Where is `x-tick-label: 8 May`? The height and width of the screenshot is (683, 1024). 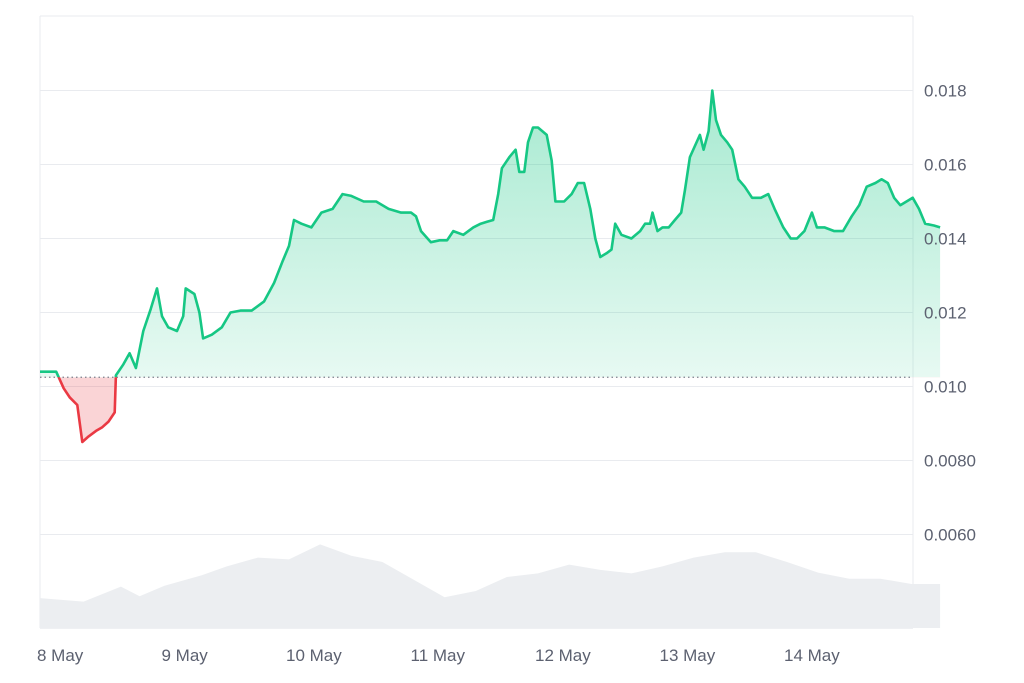 x-tick-label: 8 May is located at coordinates (60, 655).